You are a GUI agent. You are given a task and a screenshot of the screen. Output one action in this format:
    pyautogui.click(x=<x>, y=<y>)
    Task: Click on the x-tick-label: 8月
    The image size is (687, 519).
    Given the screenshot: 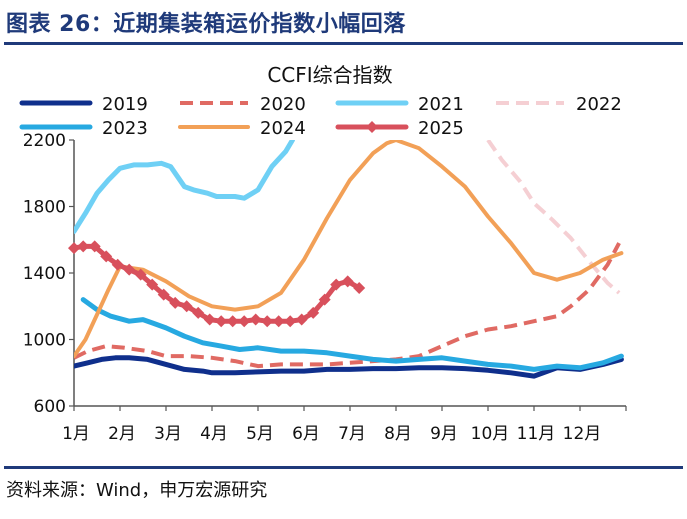 What is the action you would take?
    pyautogui.click(x=398, y=434)
    